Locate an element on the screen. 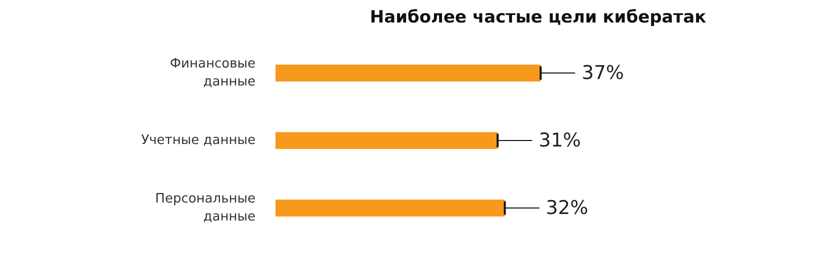 This screenshot has height=274, width=840. y-tick-label: Персональные данные is located at coordinates (205, 208).